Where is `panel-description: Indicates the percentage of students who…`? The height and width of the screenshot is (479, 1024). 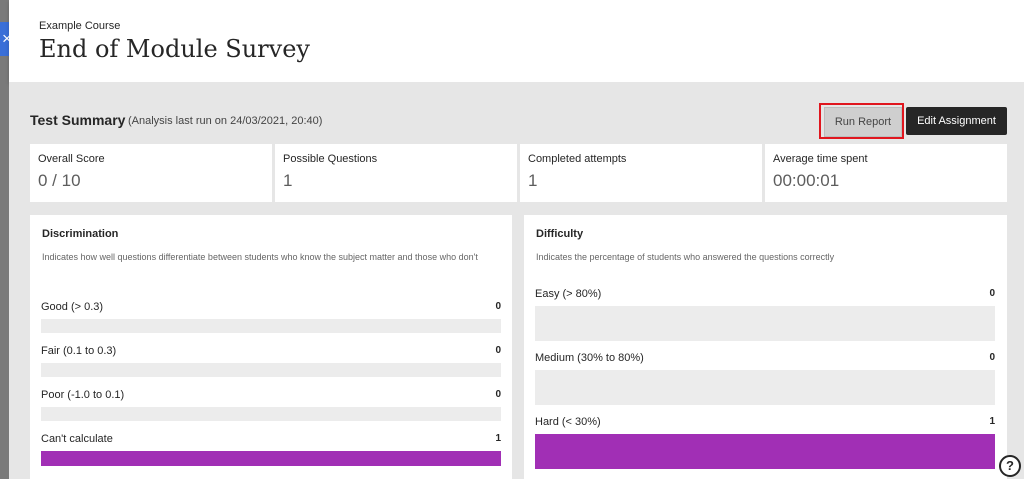 panel-description: Indicates the percentage of students who… is located at coordinates (685, 257).